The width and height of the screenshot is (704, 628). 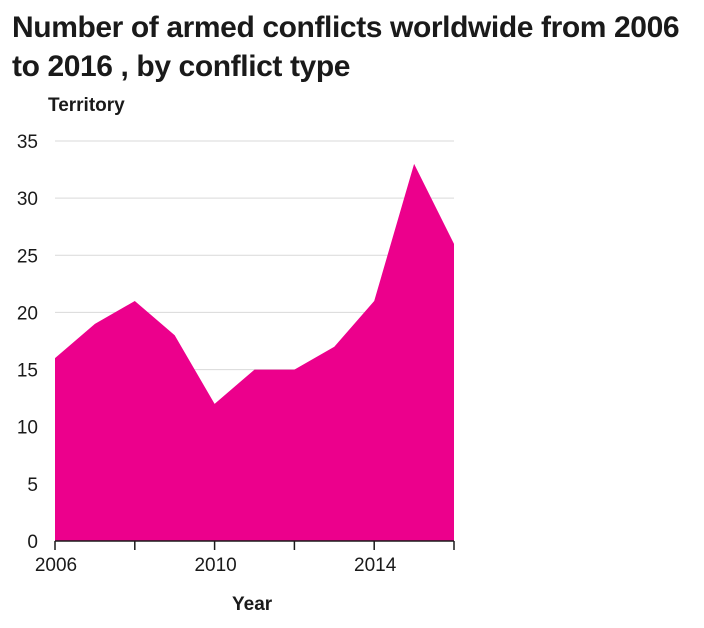 What do you see at coordinates (27, 142) in the screenshot?
I see `y-tick-label: 35` at bounding box center [27, 142].